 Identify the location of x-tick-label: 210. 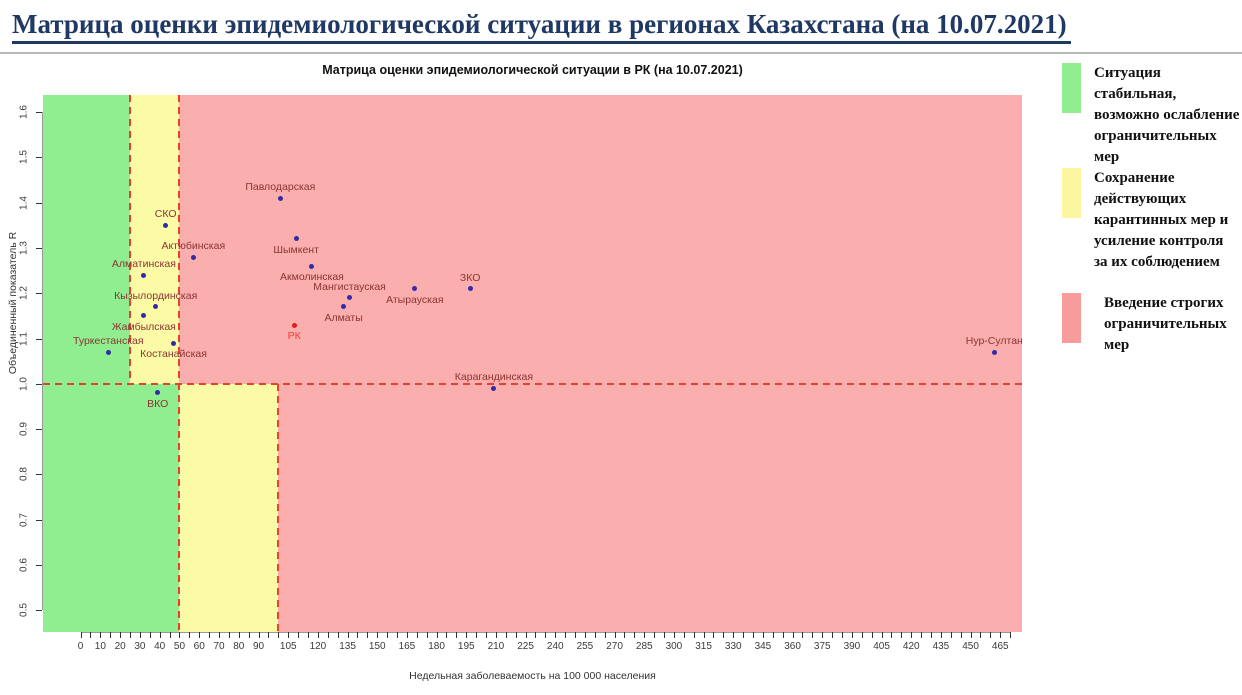
(496, 646).